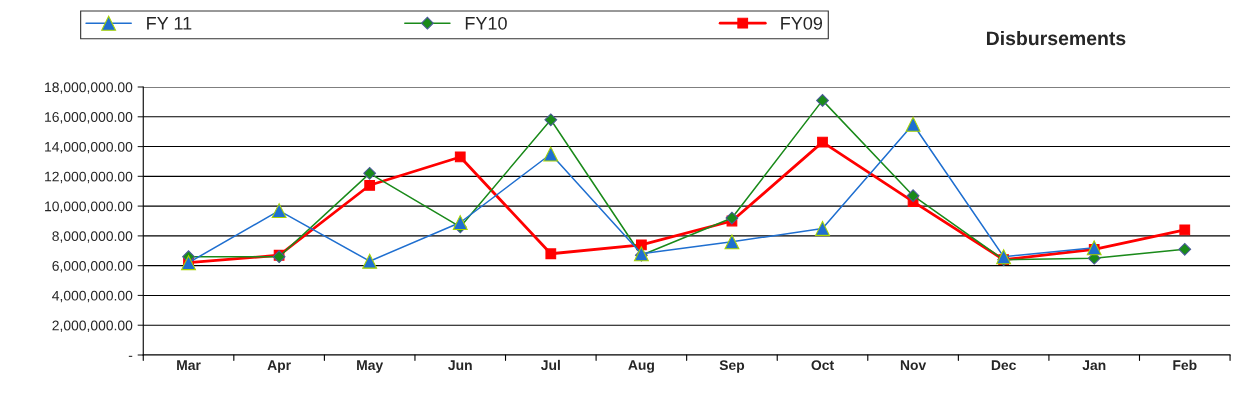  What do you see at coordinates (641, 366) in the screenshot?
I see `x-tick-label: Aug` at bounding box center [641, 366].